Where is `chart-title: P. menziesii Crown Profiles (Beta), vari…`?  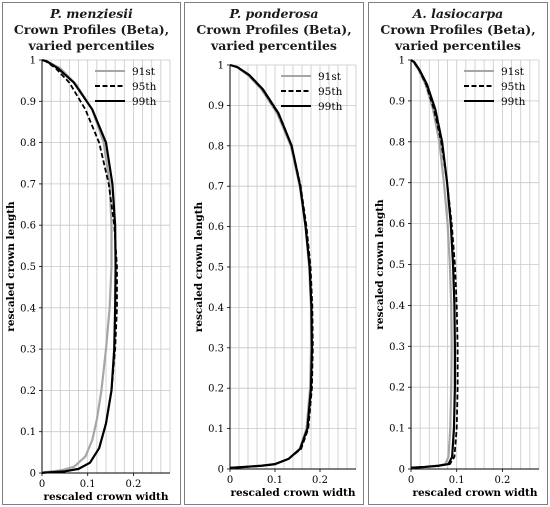
chart-title: P. menziesii Crown Profiles (Beta), vari… is located at coordinates (91, 30).